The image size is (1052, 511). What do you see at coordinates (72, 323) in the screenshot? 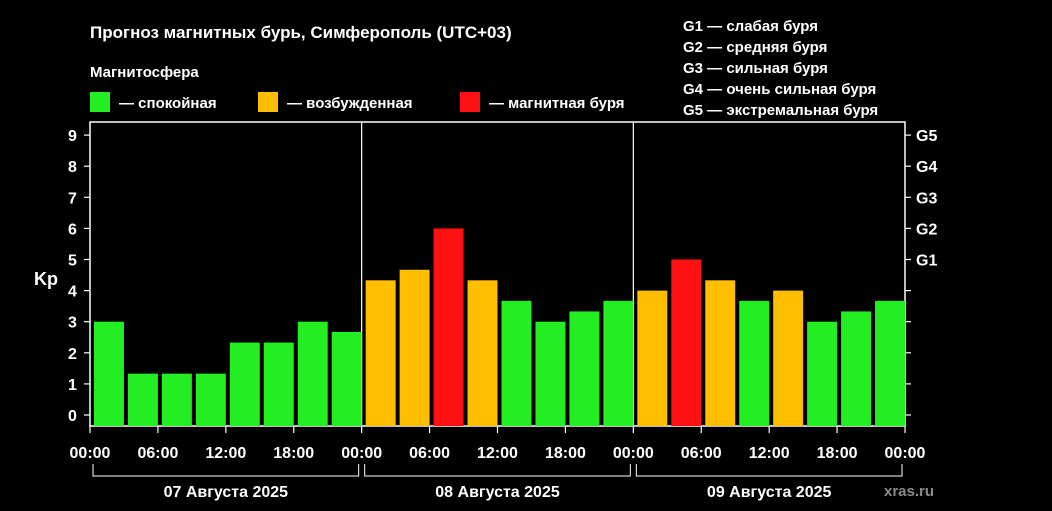
I see `y-tick-label: 3` at bounding box center [72, 323].